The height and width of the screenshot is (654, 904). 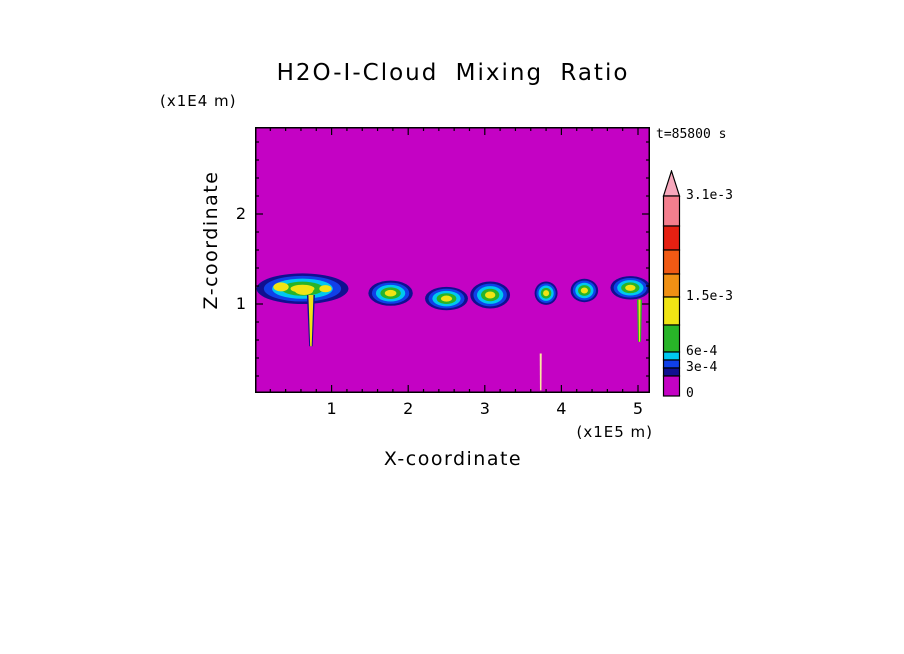 I want to click on z-tick-label: 1, so click(x=240, y=303).